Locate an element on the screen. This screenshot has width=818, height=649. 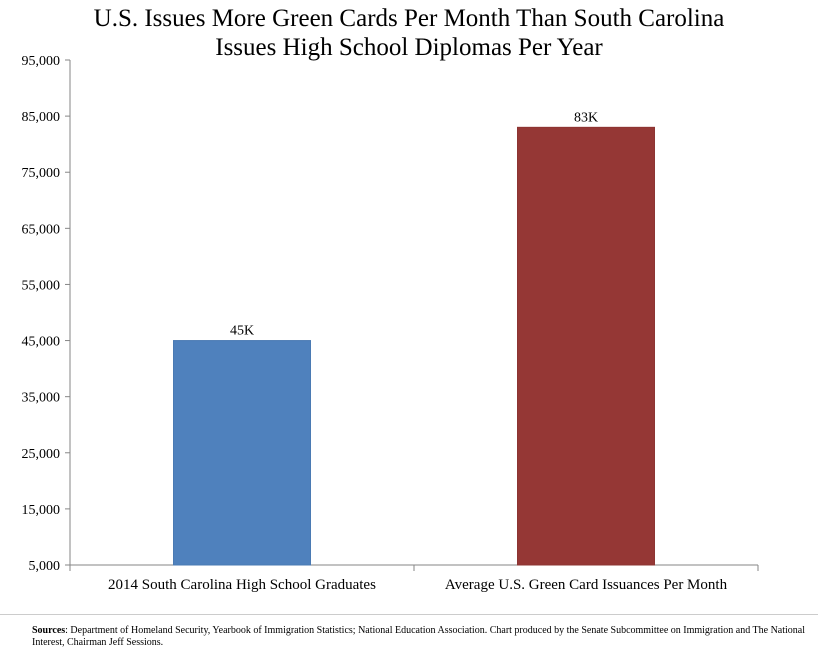
y-tick-label: 65,000 is located at coordinates (41, 229).